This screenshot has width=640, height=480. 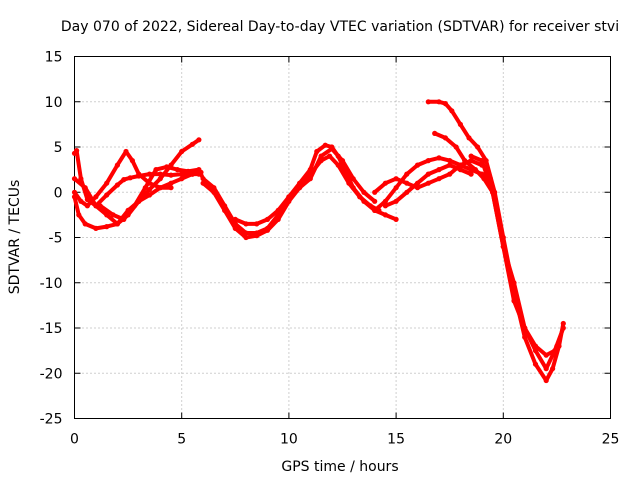 What do you see at coordinates (51, 329) in the screenshot?
I see `y-tick-label: -15` at bounding box center [51, 329].